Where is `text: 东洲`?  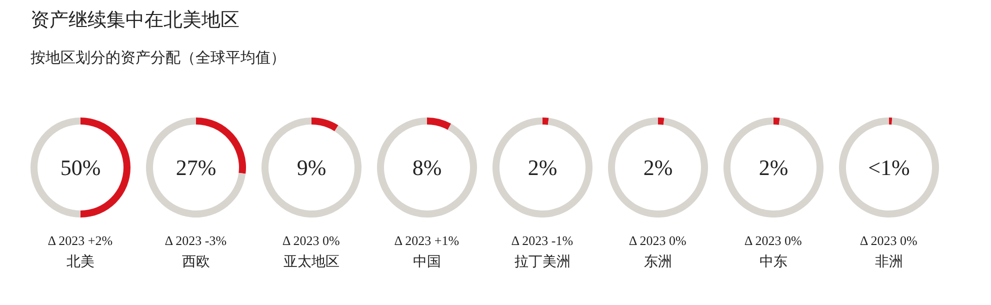
text: 东洲 is located at coordinates (658, 262).